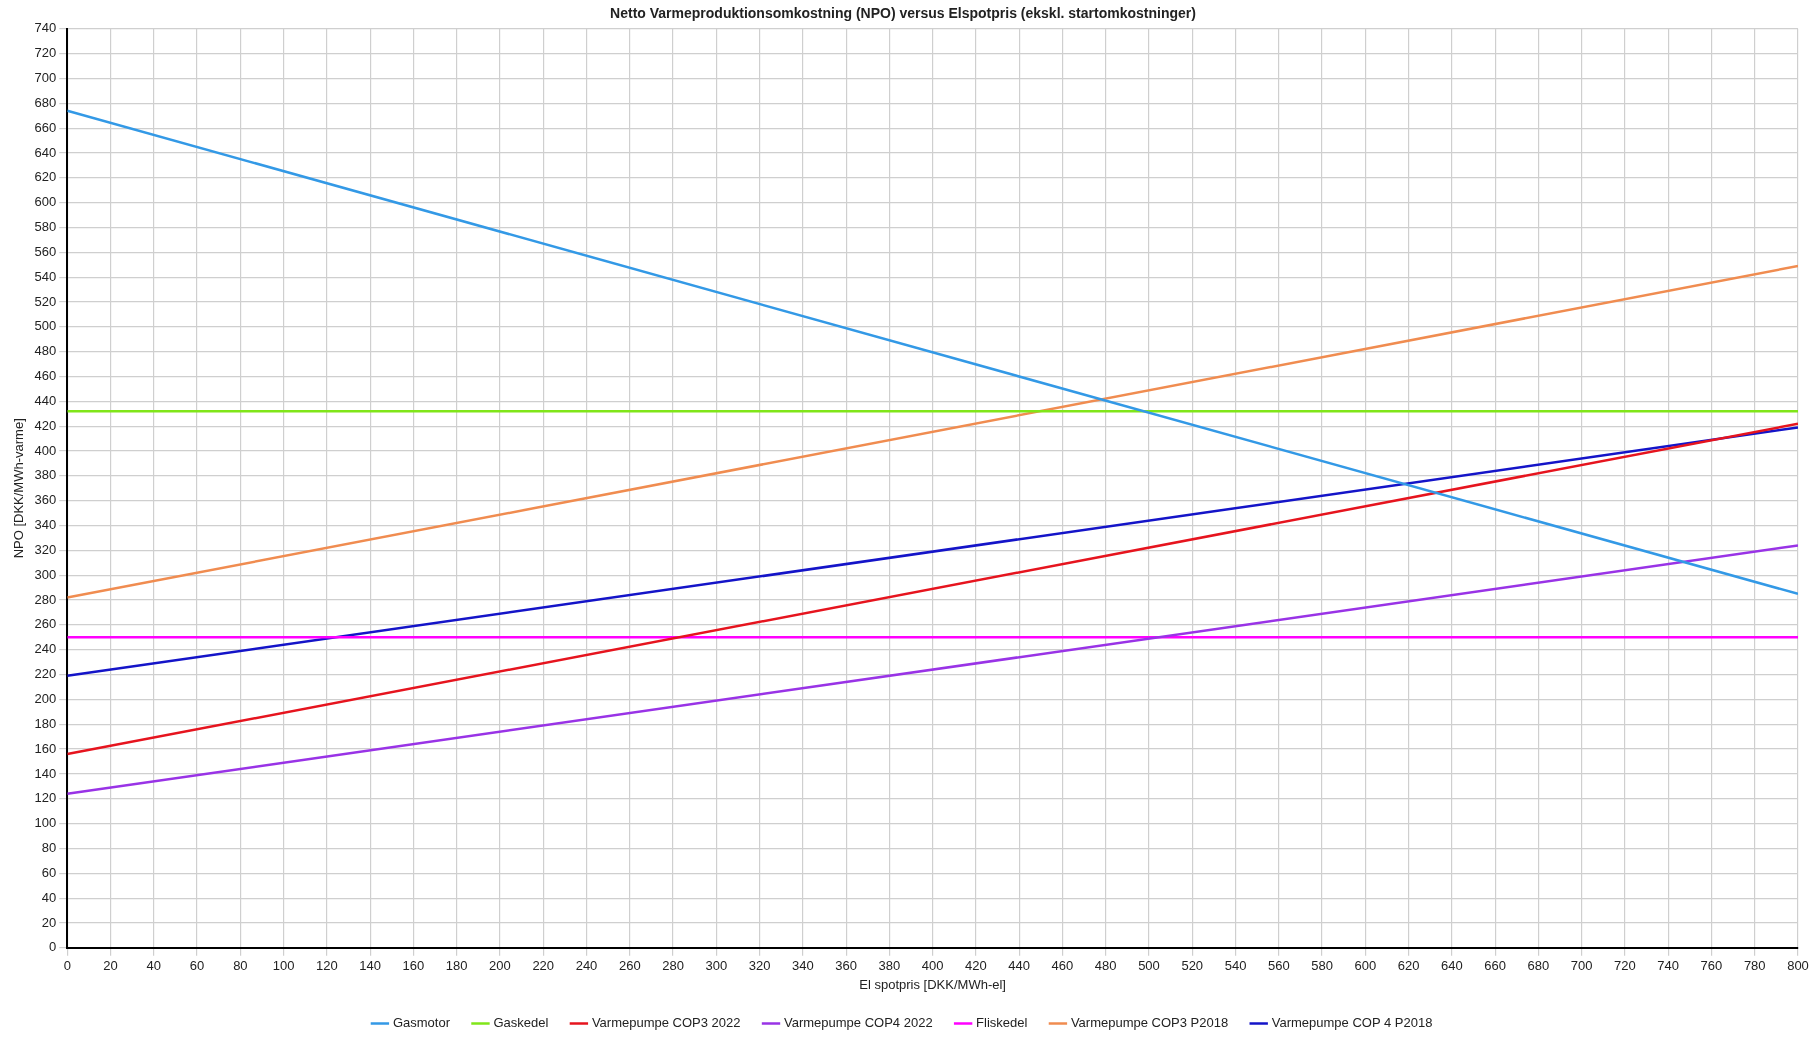  What do you see at coordinates (1149, 966) in the screenshot?
I see `x-tick-label: 500` at bounding box center [1149, 966].